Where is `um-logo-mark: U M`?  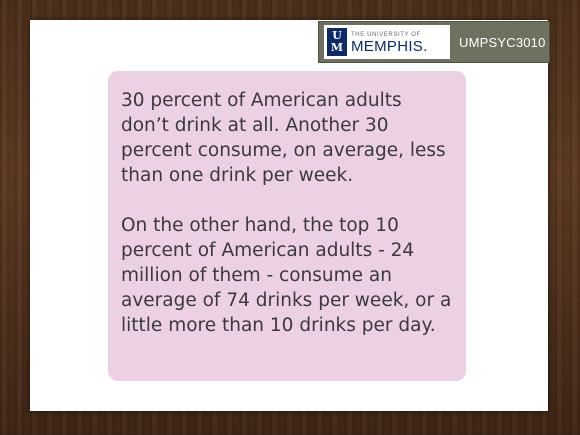 um-logo-mark: U M is located at coordinates (337, 42).